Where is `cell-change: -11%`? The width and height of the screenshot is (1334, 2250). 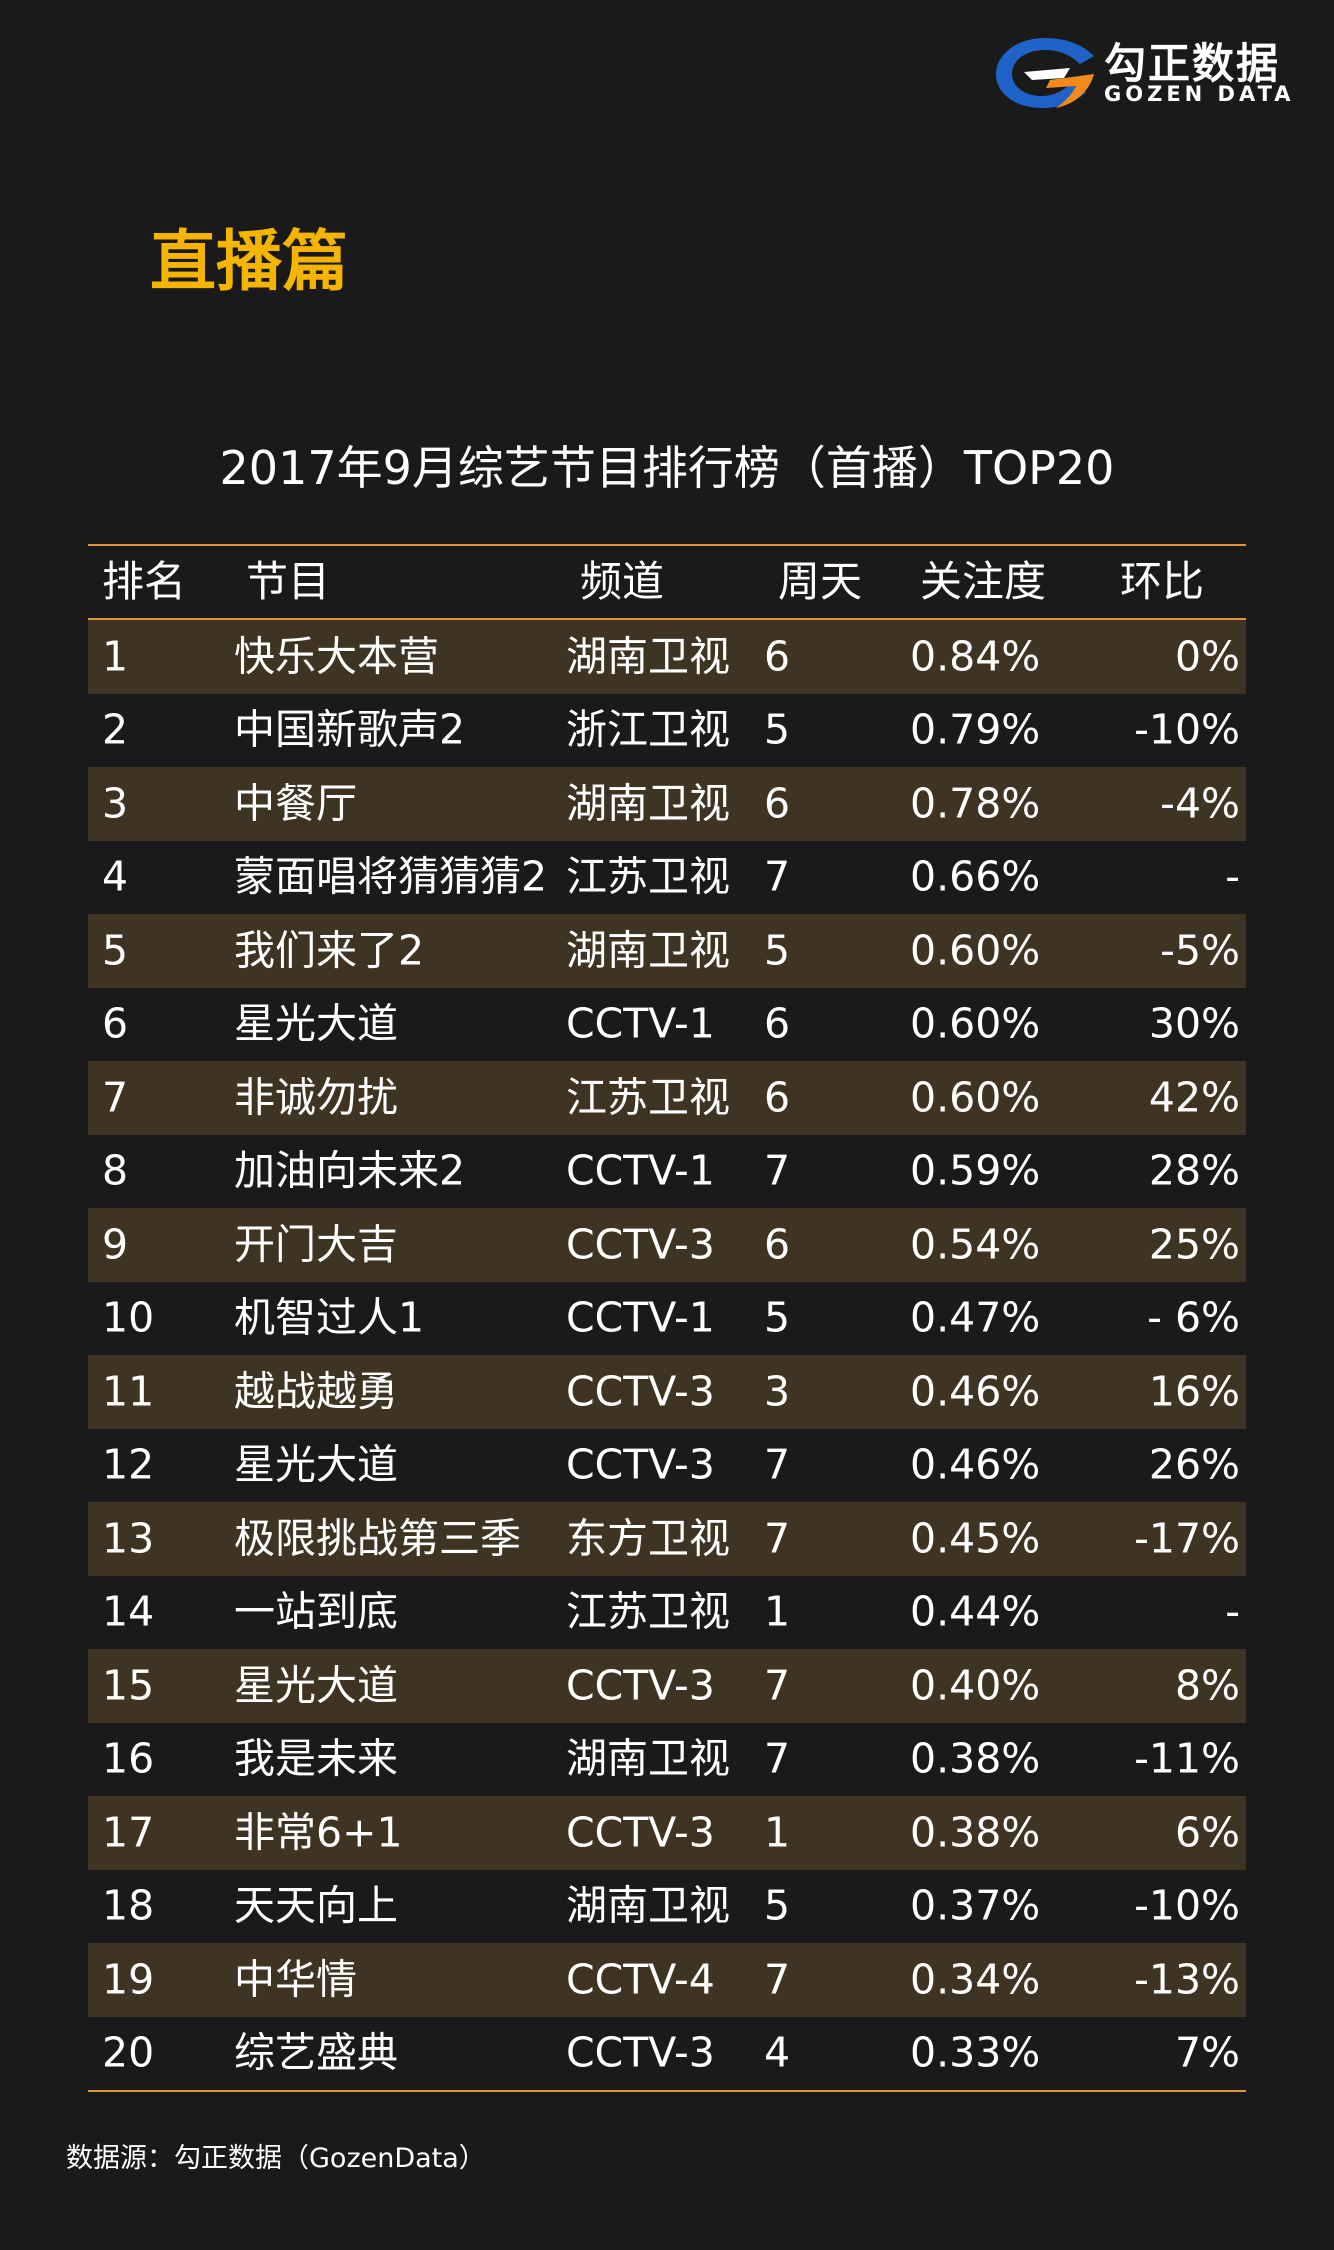 cell-change: -11% is located at coordinates (1187, 1758).